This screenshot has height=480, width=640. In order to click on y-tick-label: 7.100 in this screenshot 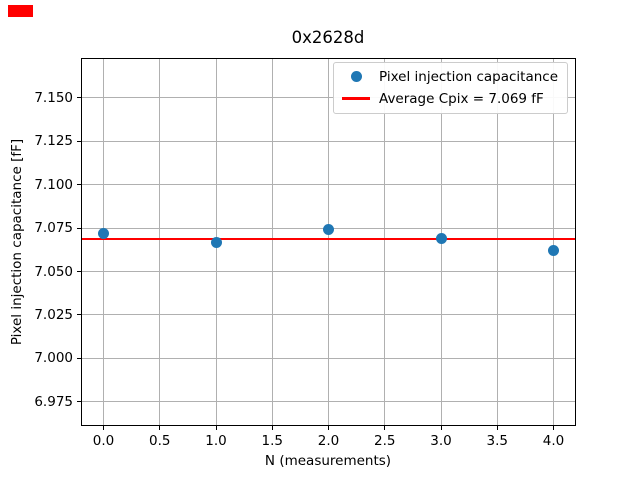, I will do `click(53, 184)`.